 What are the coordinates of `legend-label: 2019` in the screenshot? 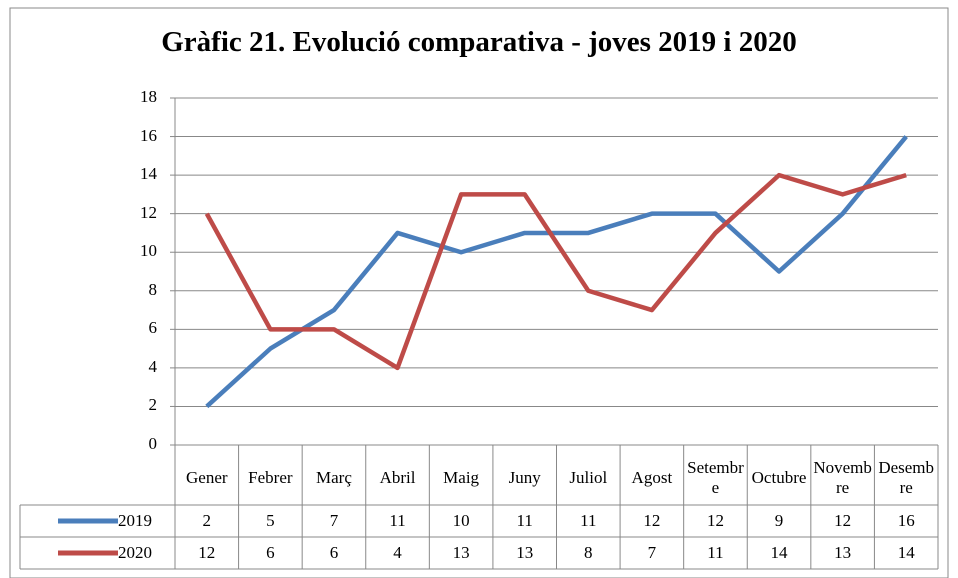 It's located at (135, 520).